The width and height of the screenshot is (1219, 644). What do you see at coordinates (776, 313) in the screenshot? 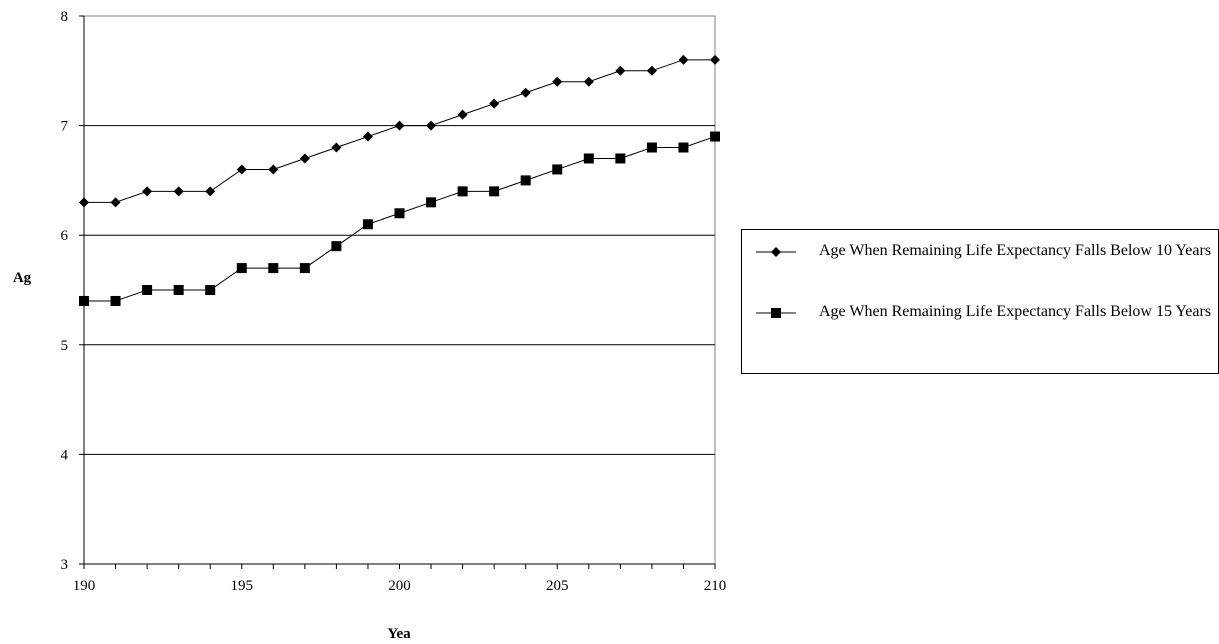
I see `square-marker-icon` at bounding box center [776, 313].